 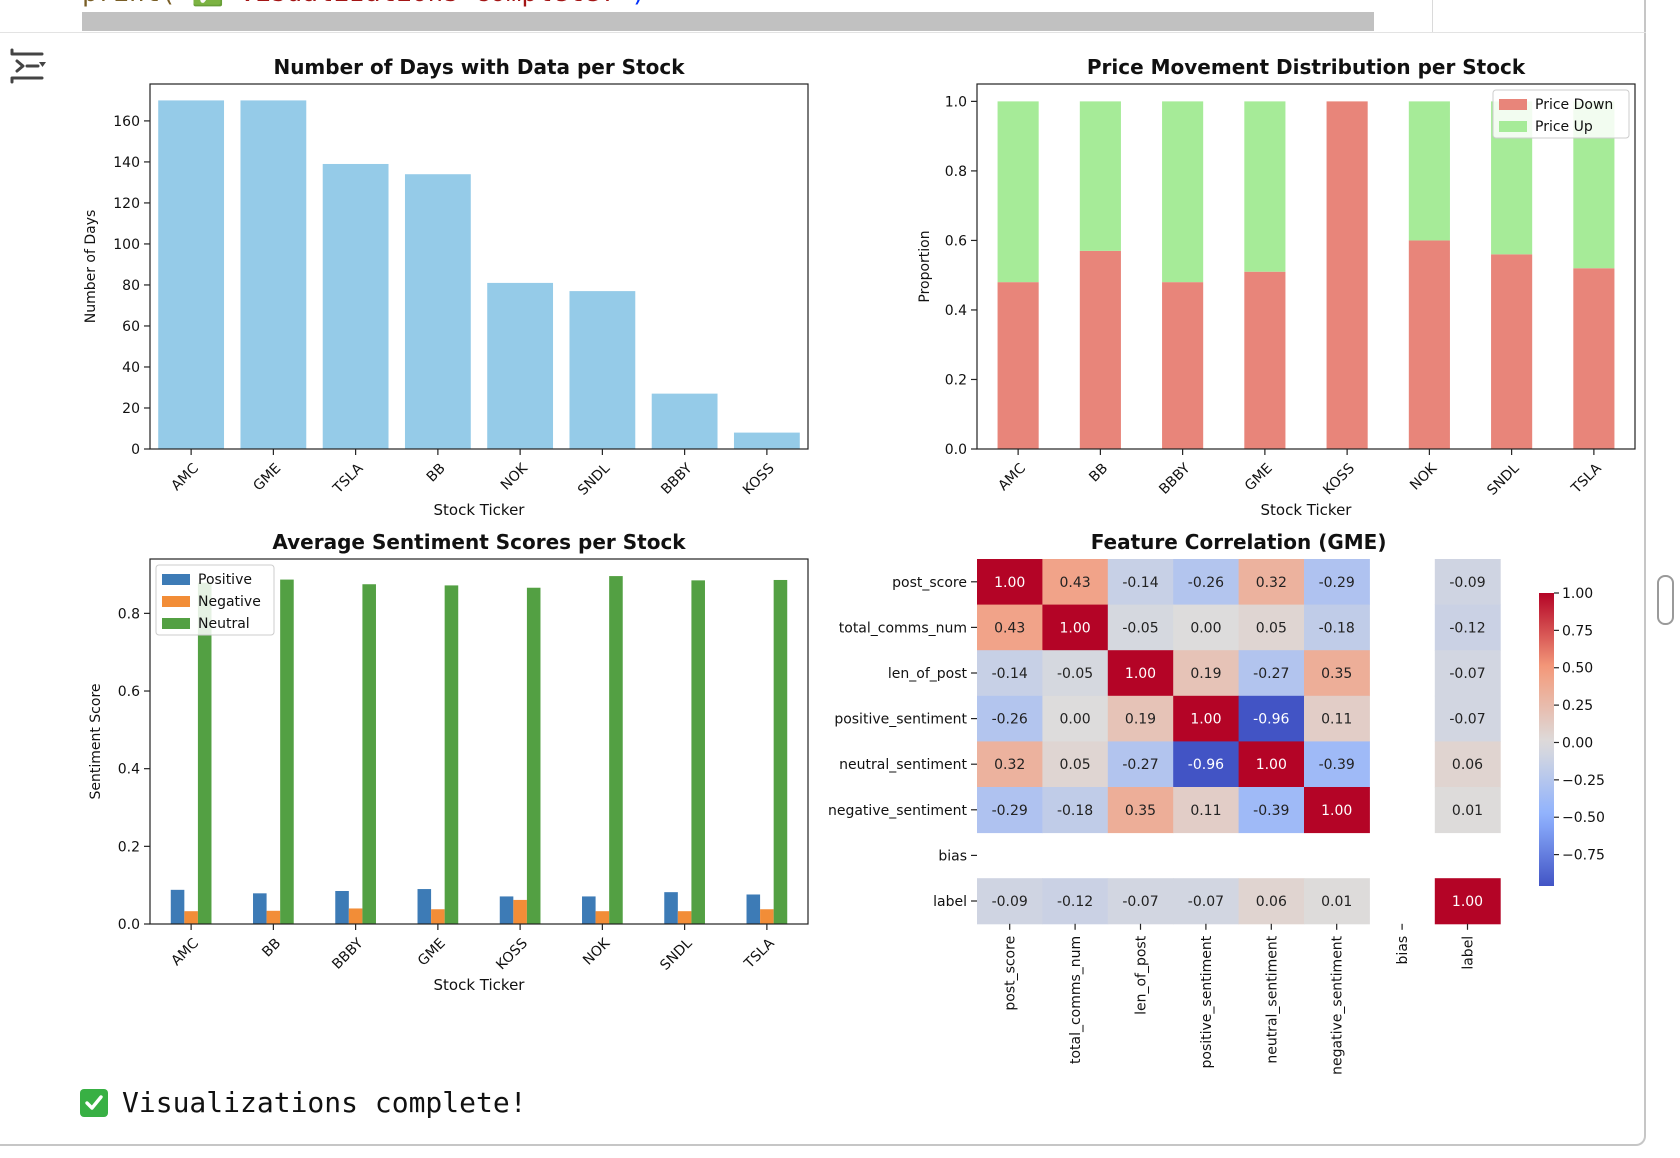 What do you see at coordinates (1424, 477) in the screenshot?
I see `price-xtick-label: NOK` at bounding box center [1424, 477].